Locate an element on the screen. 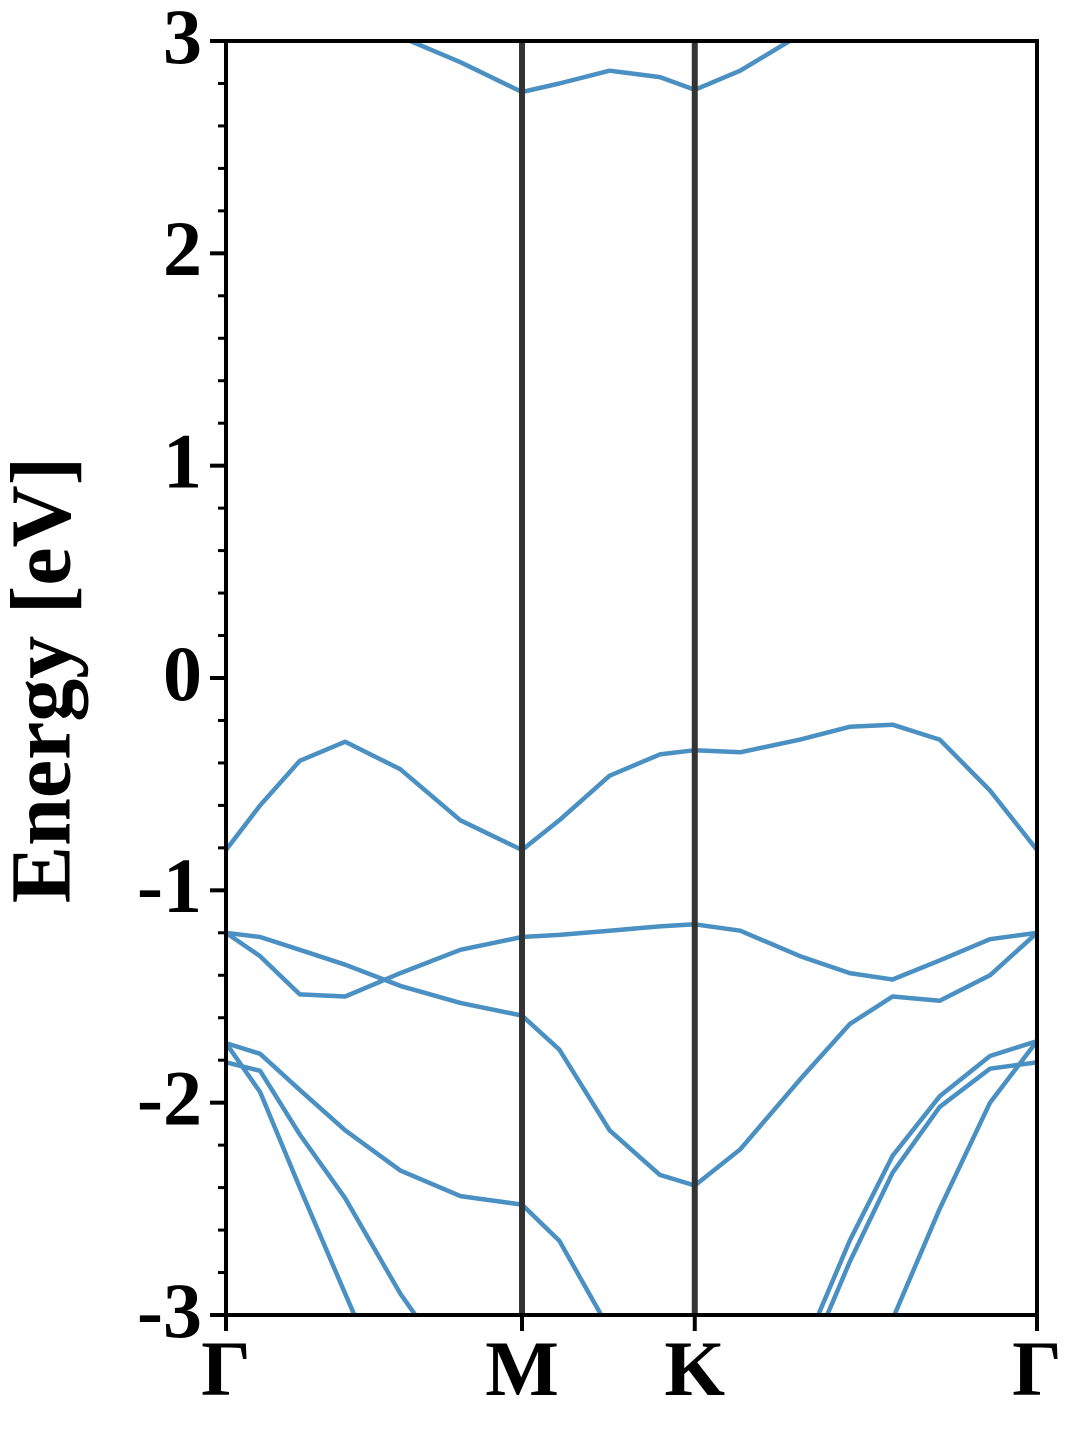  y-tick-label: 0 is located at coordinates (182, 673).